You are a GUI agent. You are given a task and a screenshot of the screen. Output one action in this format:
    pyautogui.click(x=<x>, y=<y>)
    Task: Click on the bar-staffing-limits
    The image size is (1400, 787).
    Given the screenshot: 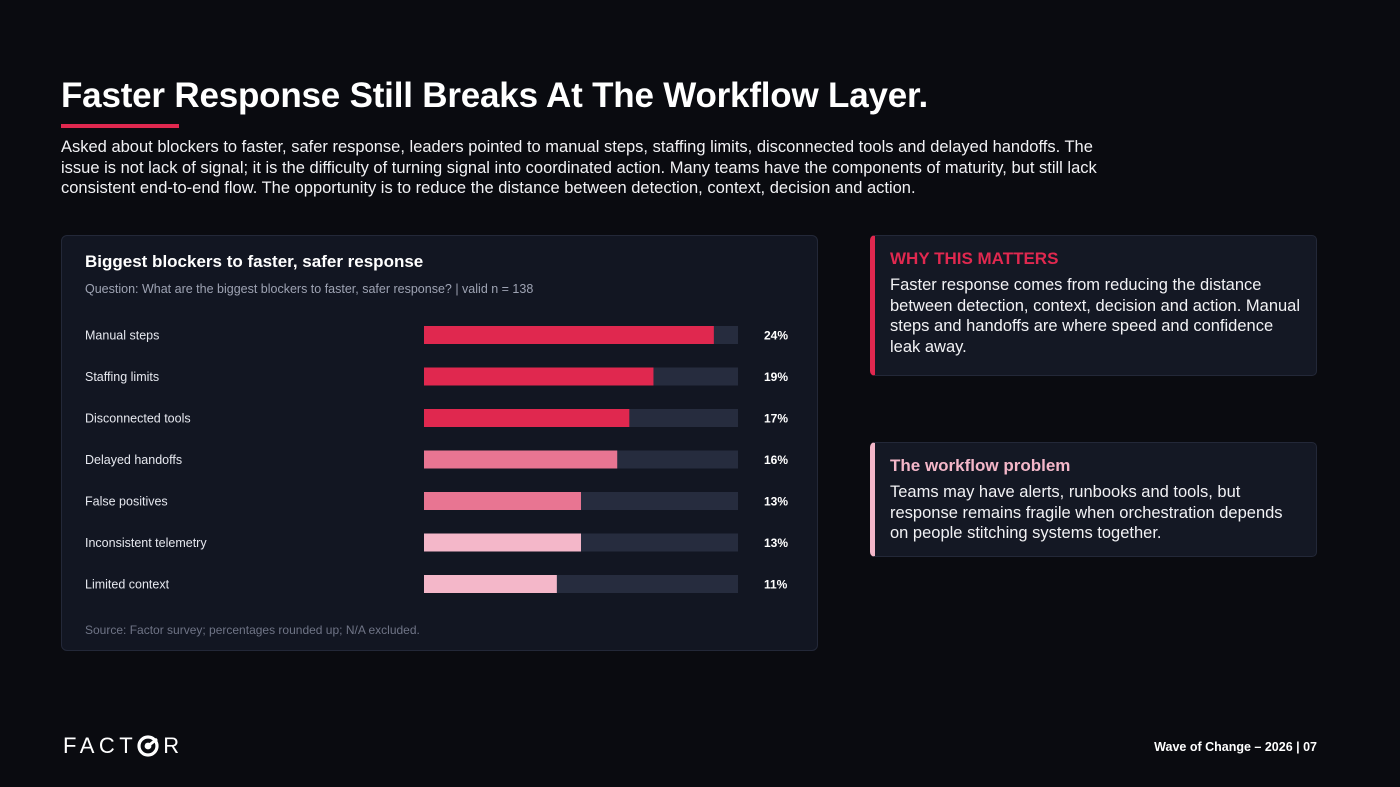 What is the action you would take?
    pyautogui.click(x=539, y=376)
    